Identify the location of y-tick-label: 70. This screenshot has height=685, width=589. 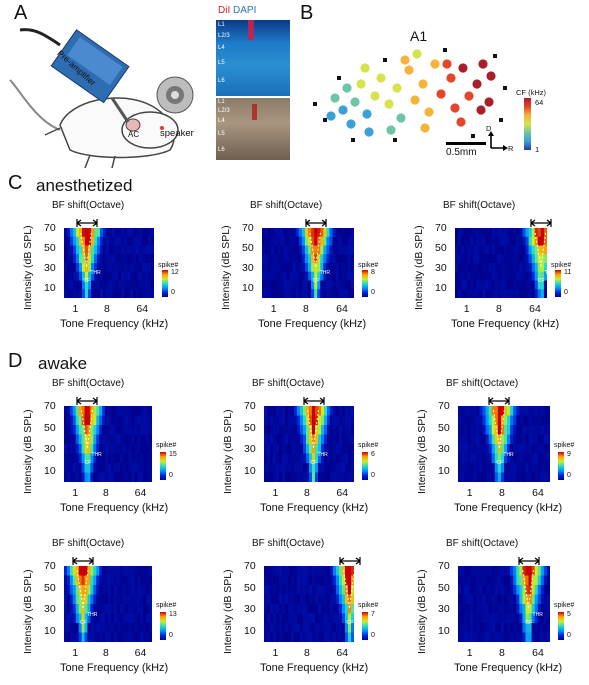
(50, 406).